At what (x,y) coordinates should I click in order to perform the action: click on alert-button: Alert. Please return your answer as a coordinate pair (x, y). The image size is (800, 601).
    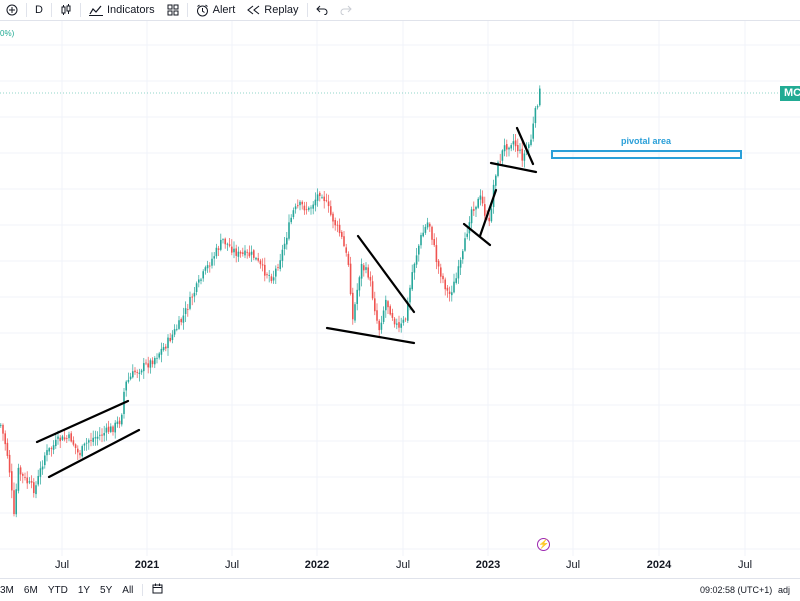
    Looking at the image, I should click on (216, 10).